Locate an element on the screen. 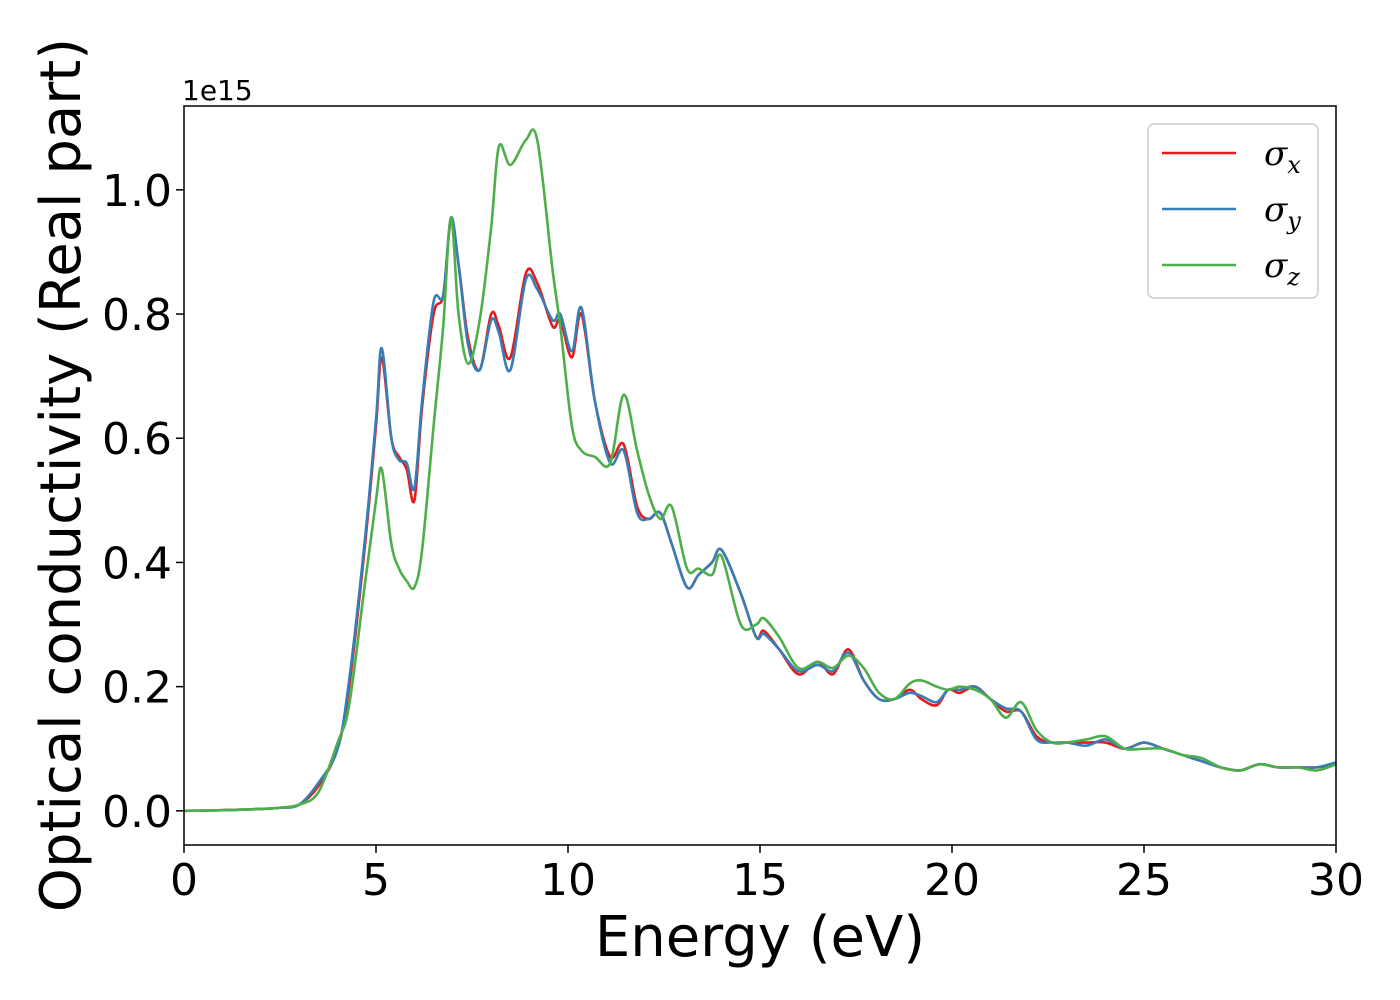 This screenshot has height=1000, width=1400. x-axis-label: Energy (eV) is located at coordinates (760, 937).